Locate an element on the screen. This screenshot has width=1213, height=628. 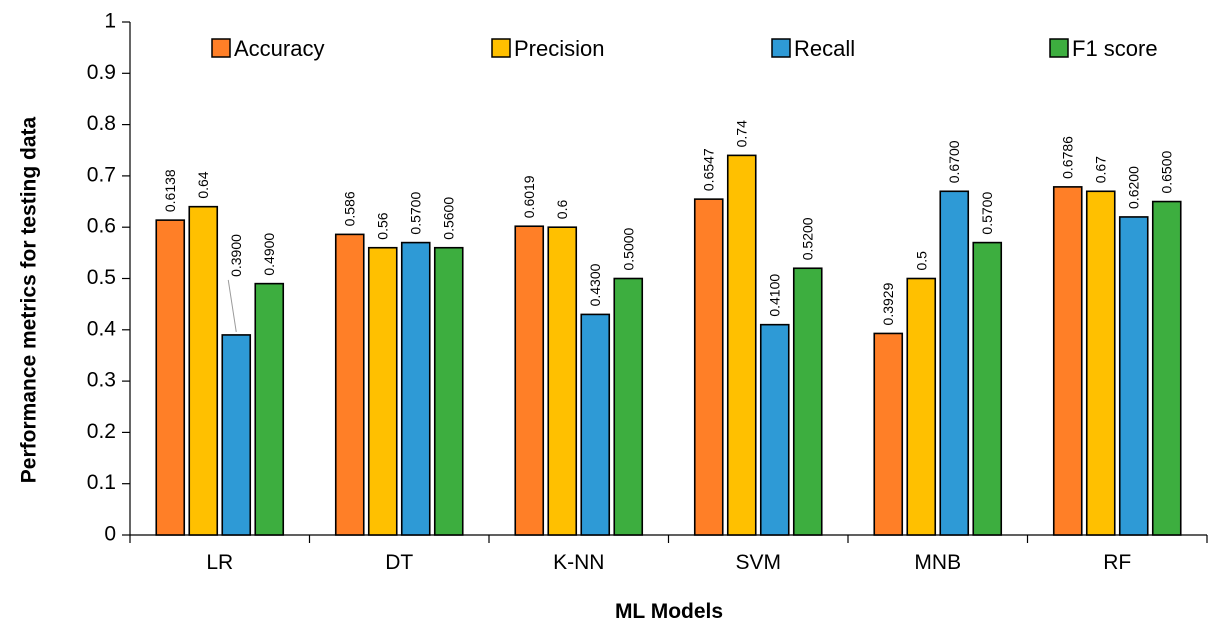
y-tick-label: 0.7 is located at coordinates (101, 174).